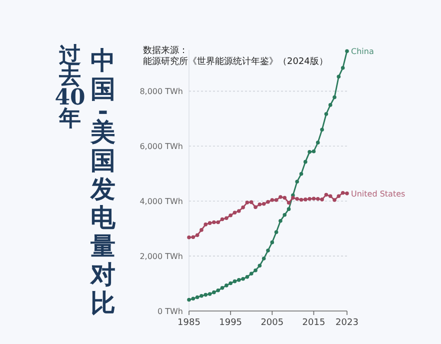  Describe the element at coordinates (161, 147) in the screenshot. I see `y-tick-label: 6,000 TWh` at that location.